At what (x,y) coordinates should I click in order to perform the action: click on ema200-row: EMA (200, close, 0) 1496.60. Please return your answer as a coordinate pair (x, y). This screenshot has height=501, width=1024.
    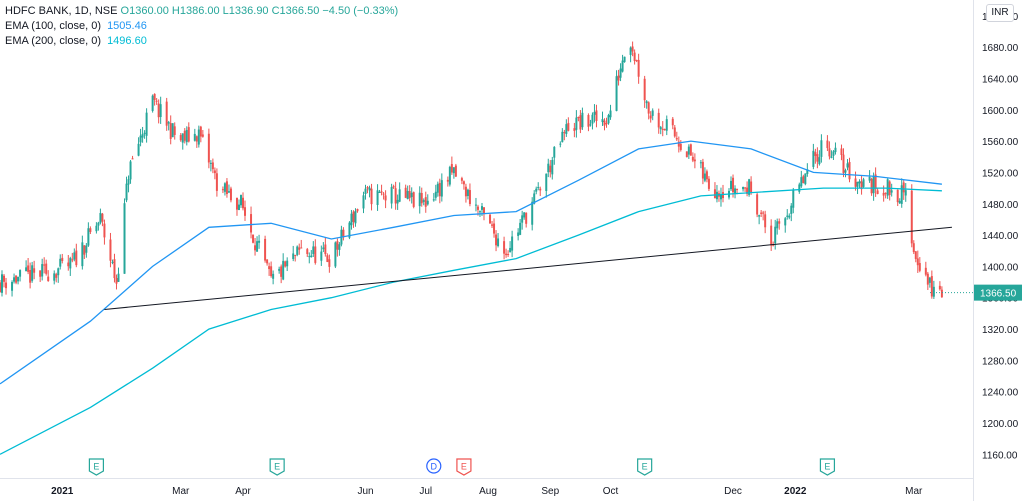
    Looking at the image, I should click on (201, 41).